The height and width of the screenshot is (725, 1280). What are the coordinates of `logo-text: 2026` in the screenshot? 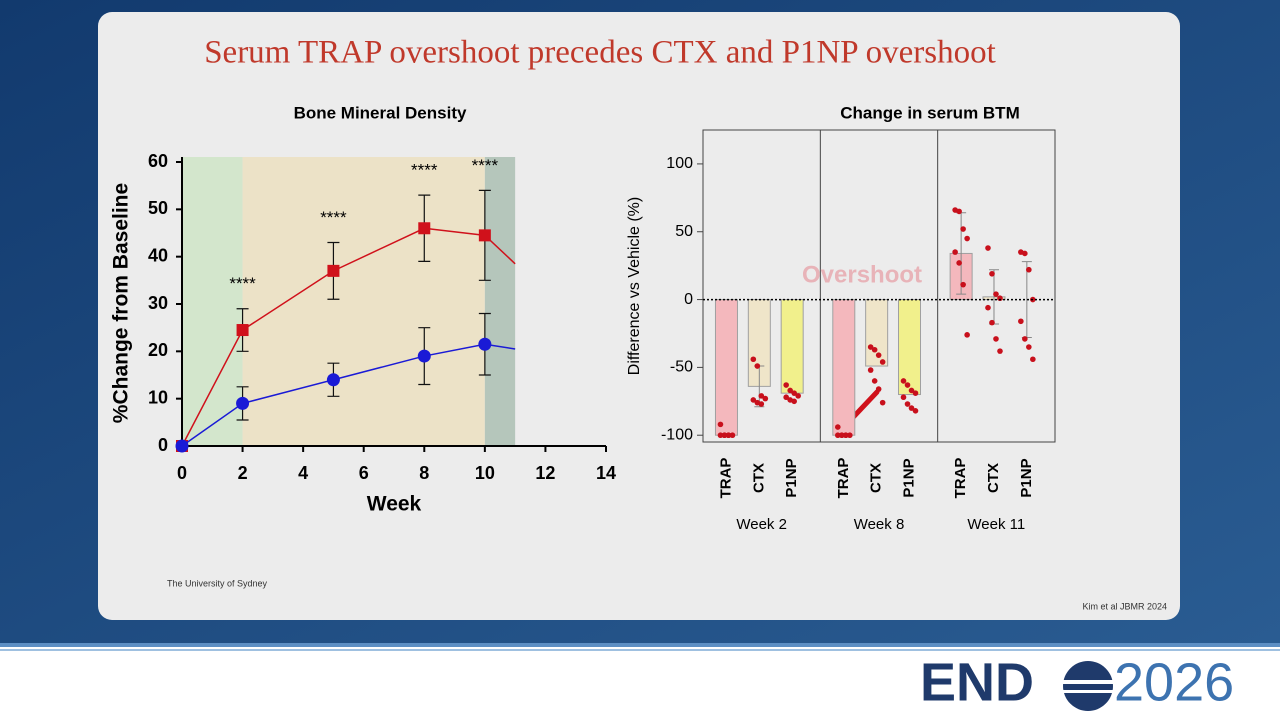 It's located at (1174, 682).